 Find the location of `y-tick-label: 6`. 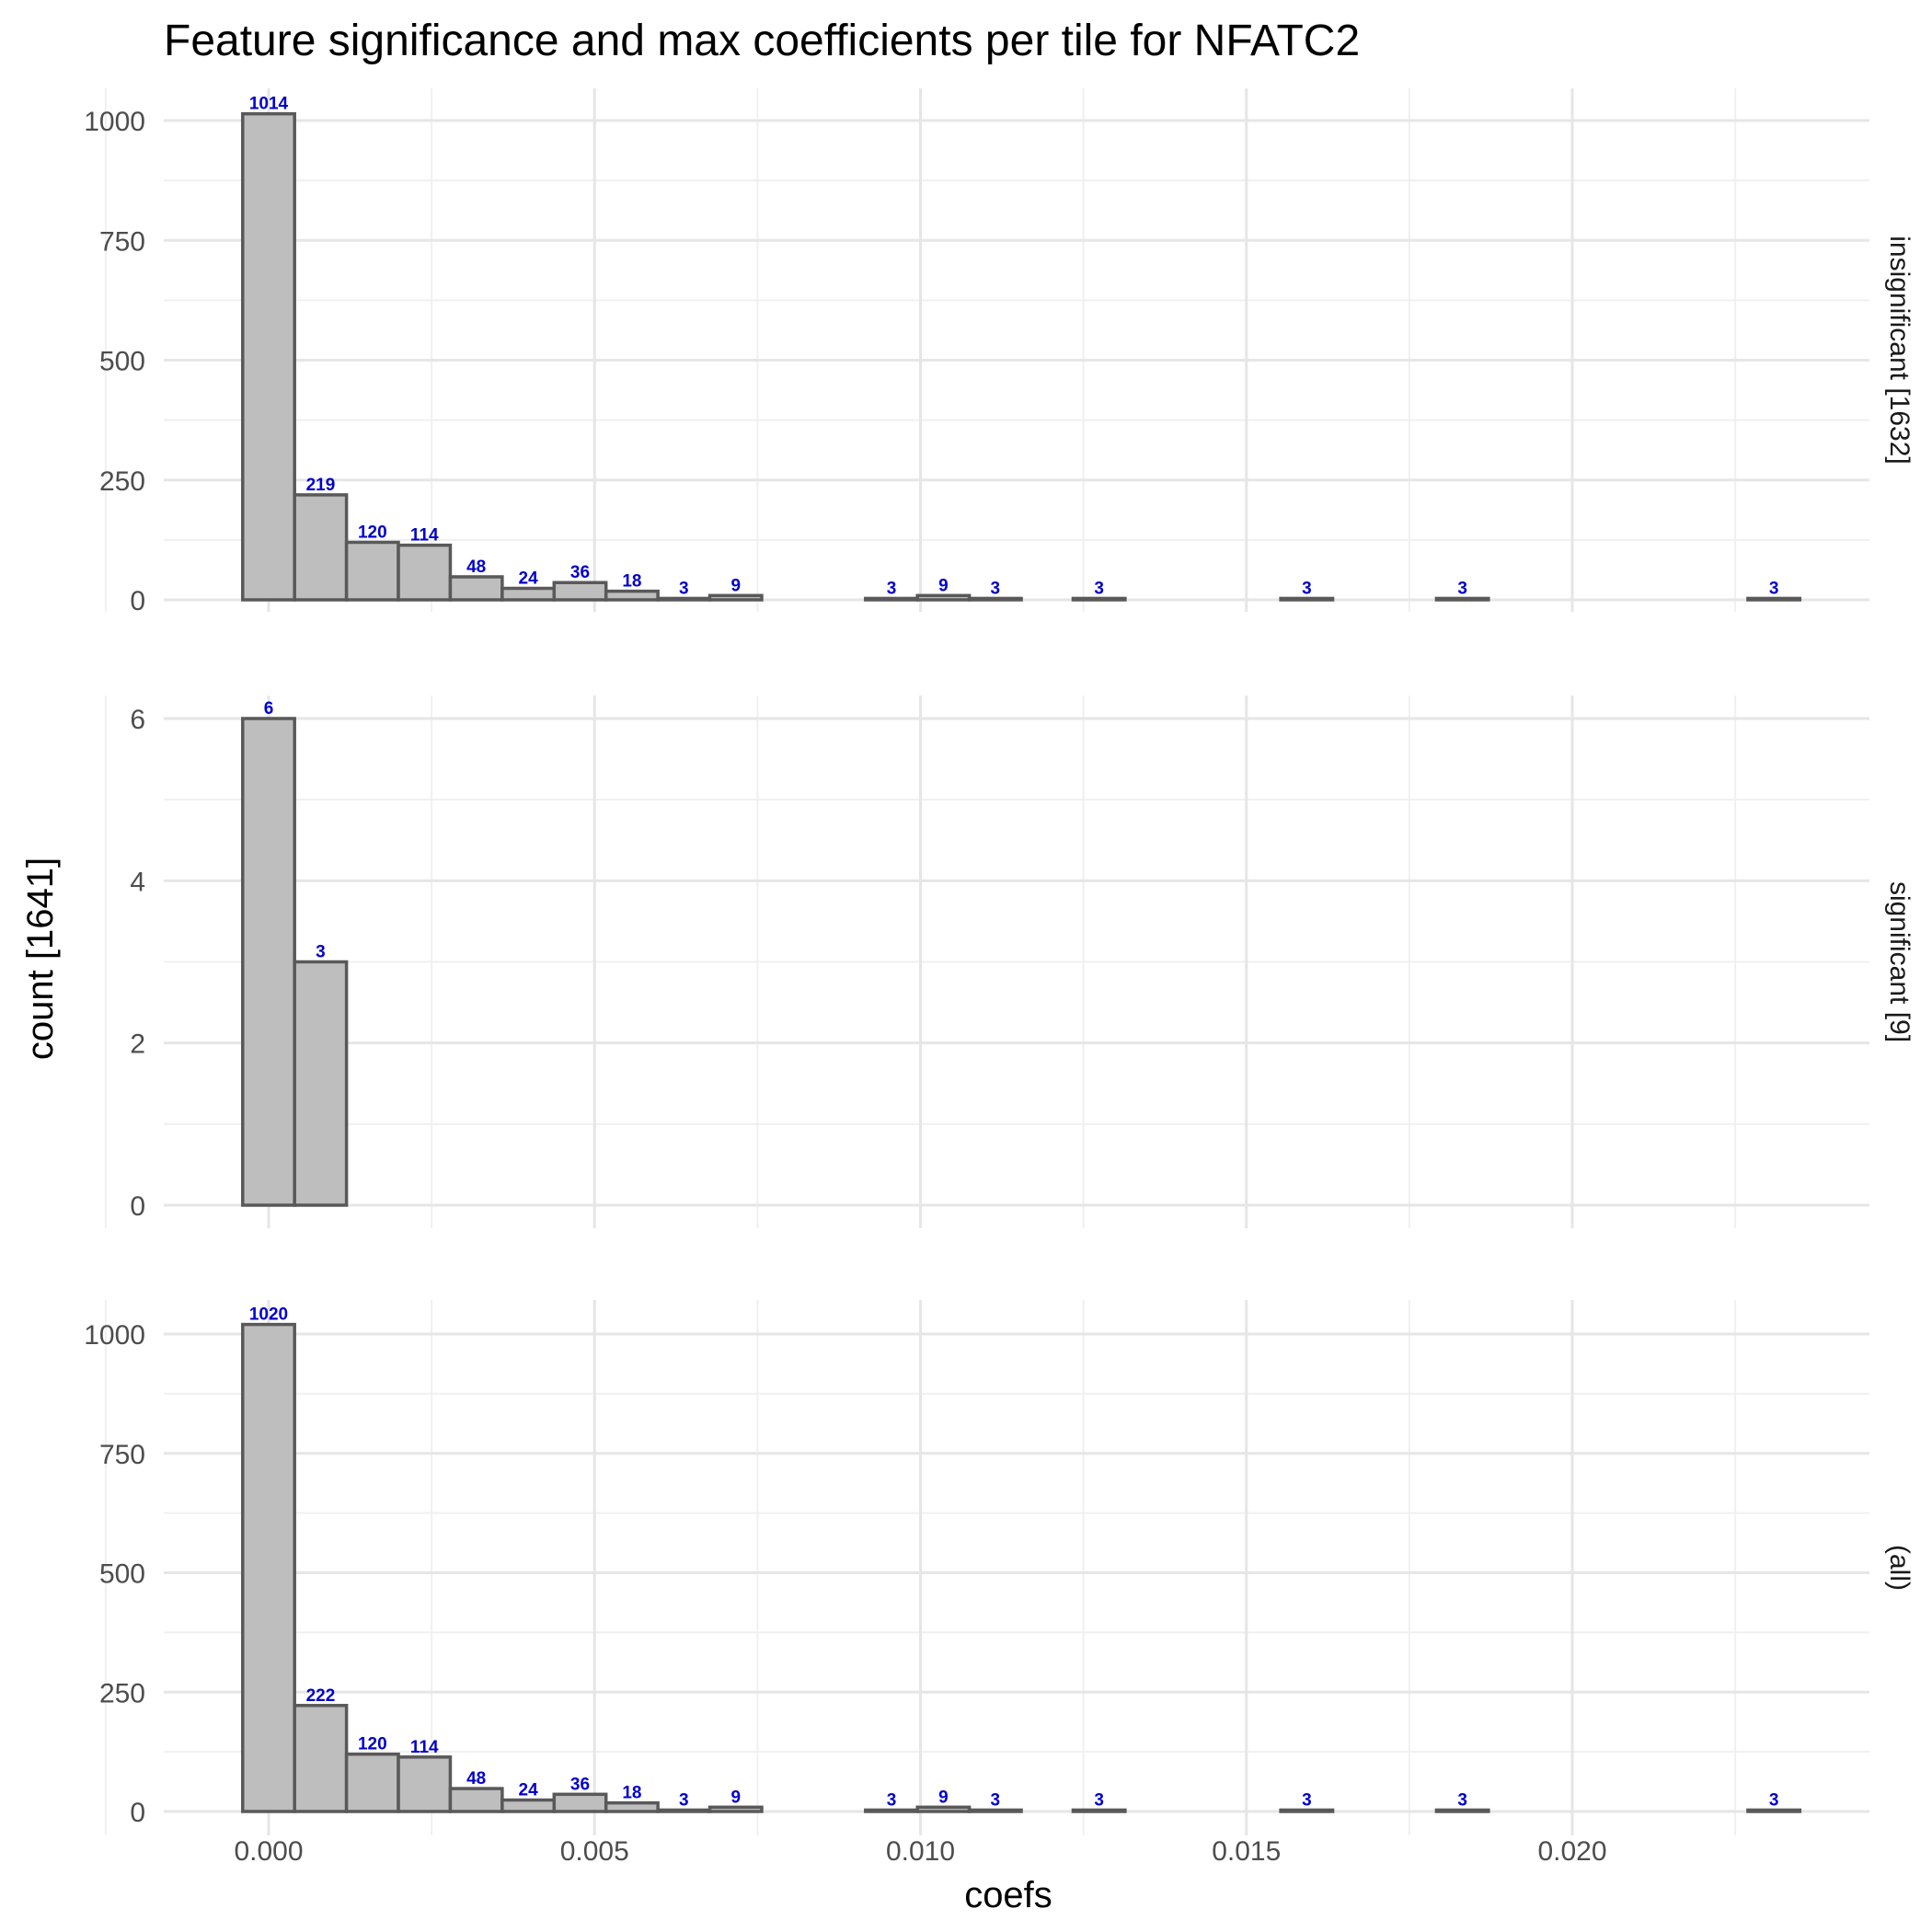

y-tick-label: 6 is located at coordinates (137, 720).